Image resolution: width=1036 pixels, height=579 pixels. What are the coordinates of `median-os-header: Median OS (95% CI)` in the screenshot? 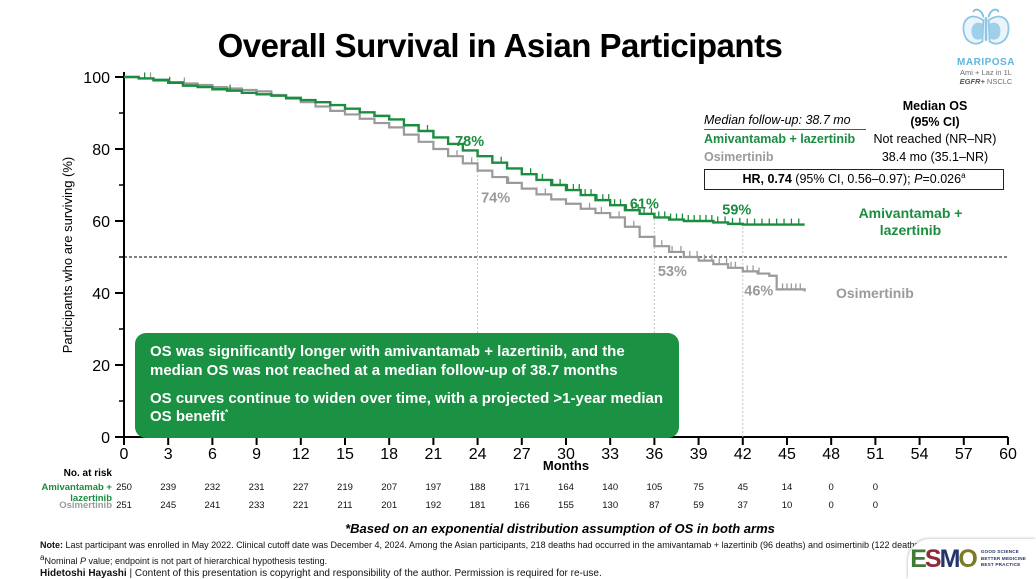 It's located at (935, 114).